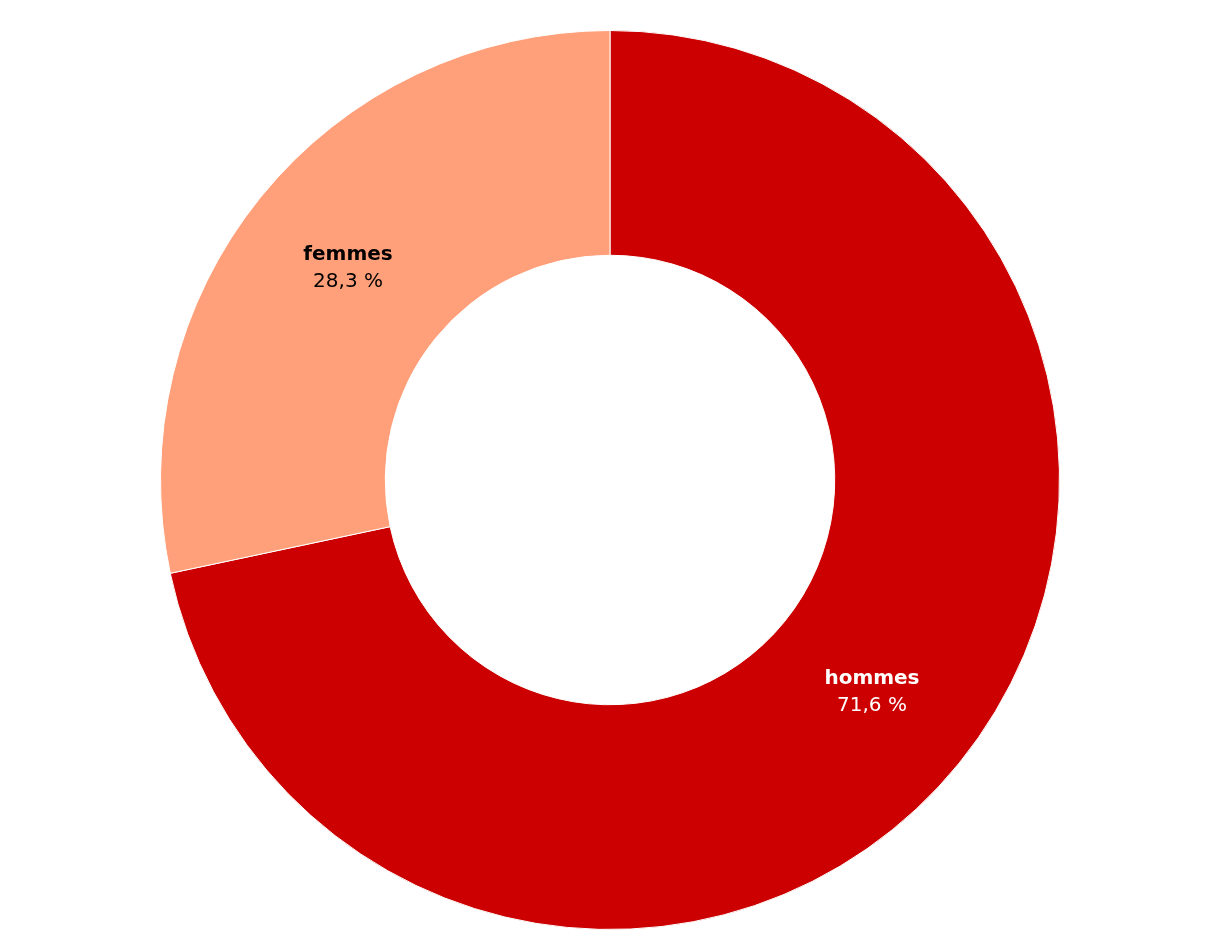 This screenshot has height=940, width=1220. Describe the element at coordinates (872, 677) in the screenshot. I see `slice-label: hommes` at that location.